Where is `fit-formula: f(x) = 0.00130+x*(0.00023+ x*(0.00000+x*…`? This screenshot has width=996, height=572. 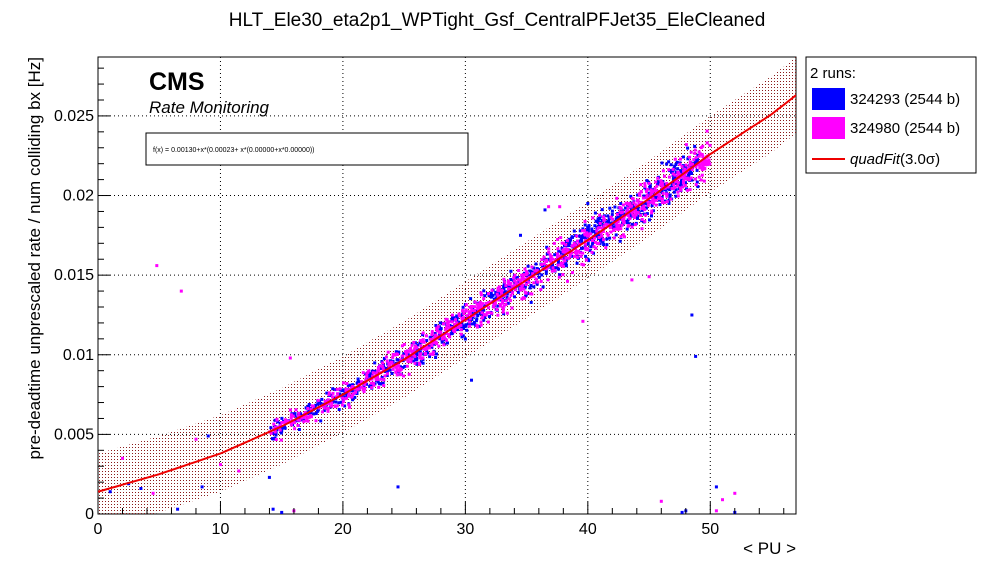
fit-formula: f(x) = 0.00130+x*(0.00023+ x*(0.00000+x*… is located at coordinates (234, 150).